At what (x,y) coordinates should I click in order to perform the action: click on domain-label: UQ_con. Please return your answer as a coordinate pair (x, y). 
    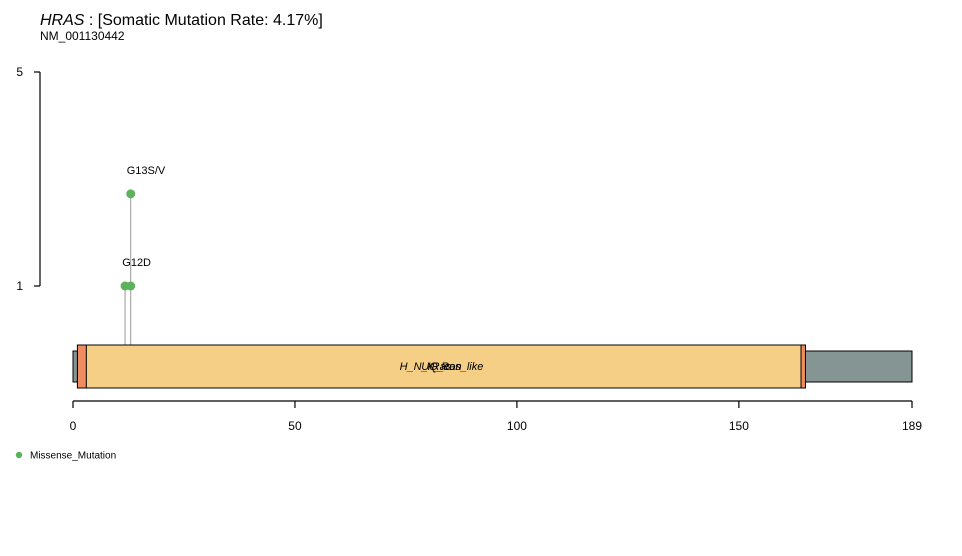
    Looking at the image, I should click on (441, 367).